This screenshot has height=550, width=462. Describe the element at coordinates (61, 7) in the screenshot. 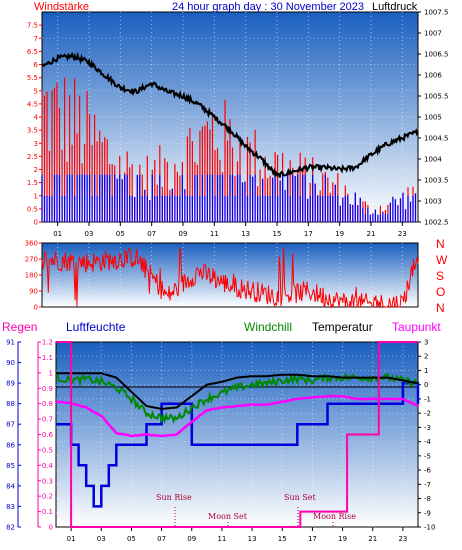

I see `wind-axis-title: Windstärke` at that location.